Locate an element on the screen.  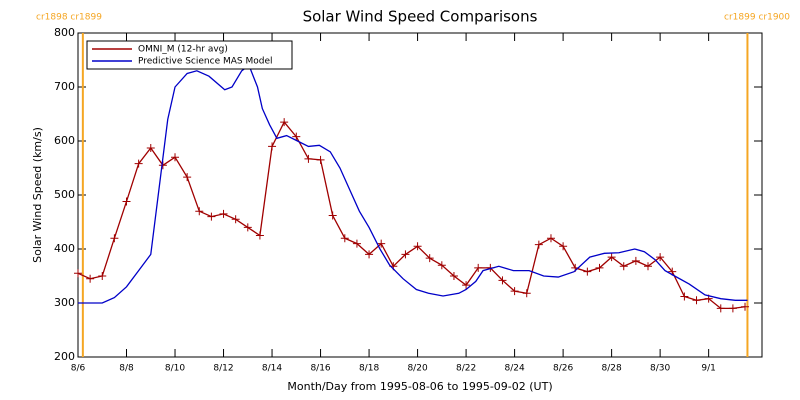
legend-label: Predictive Science MAS Model is located at coordinates (205, 62).